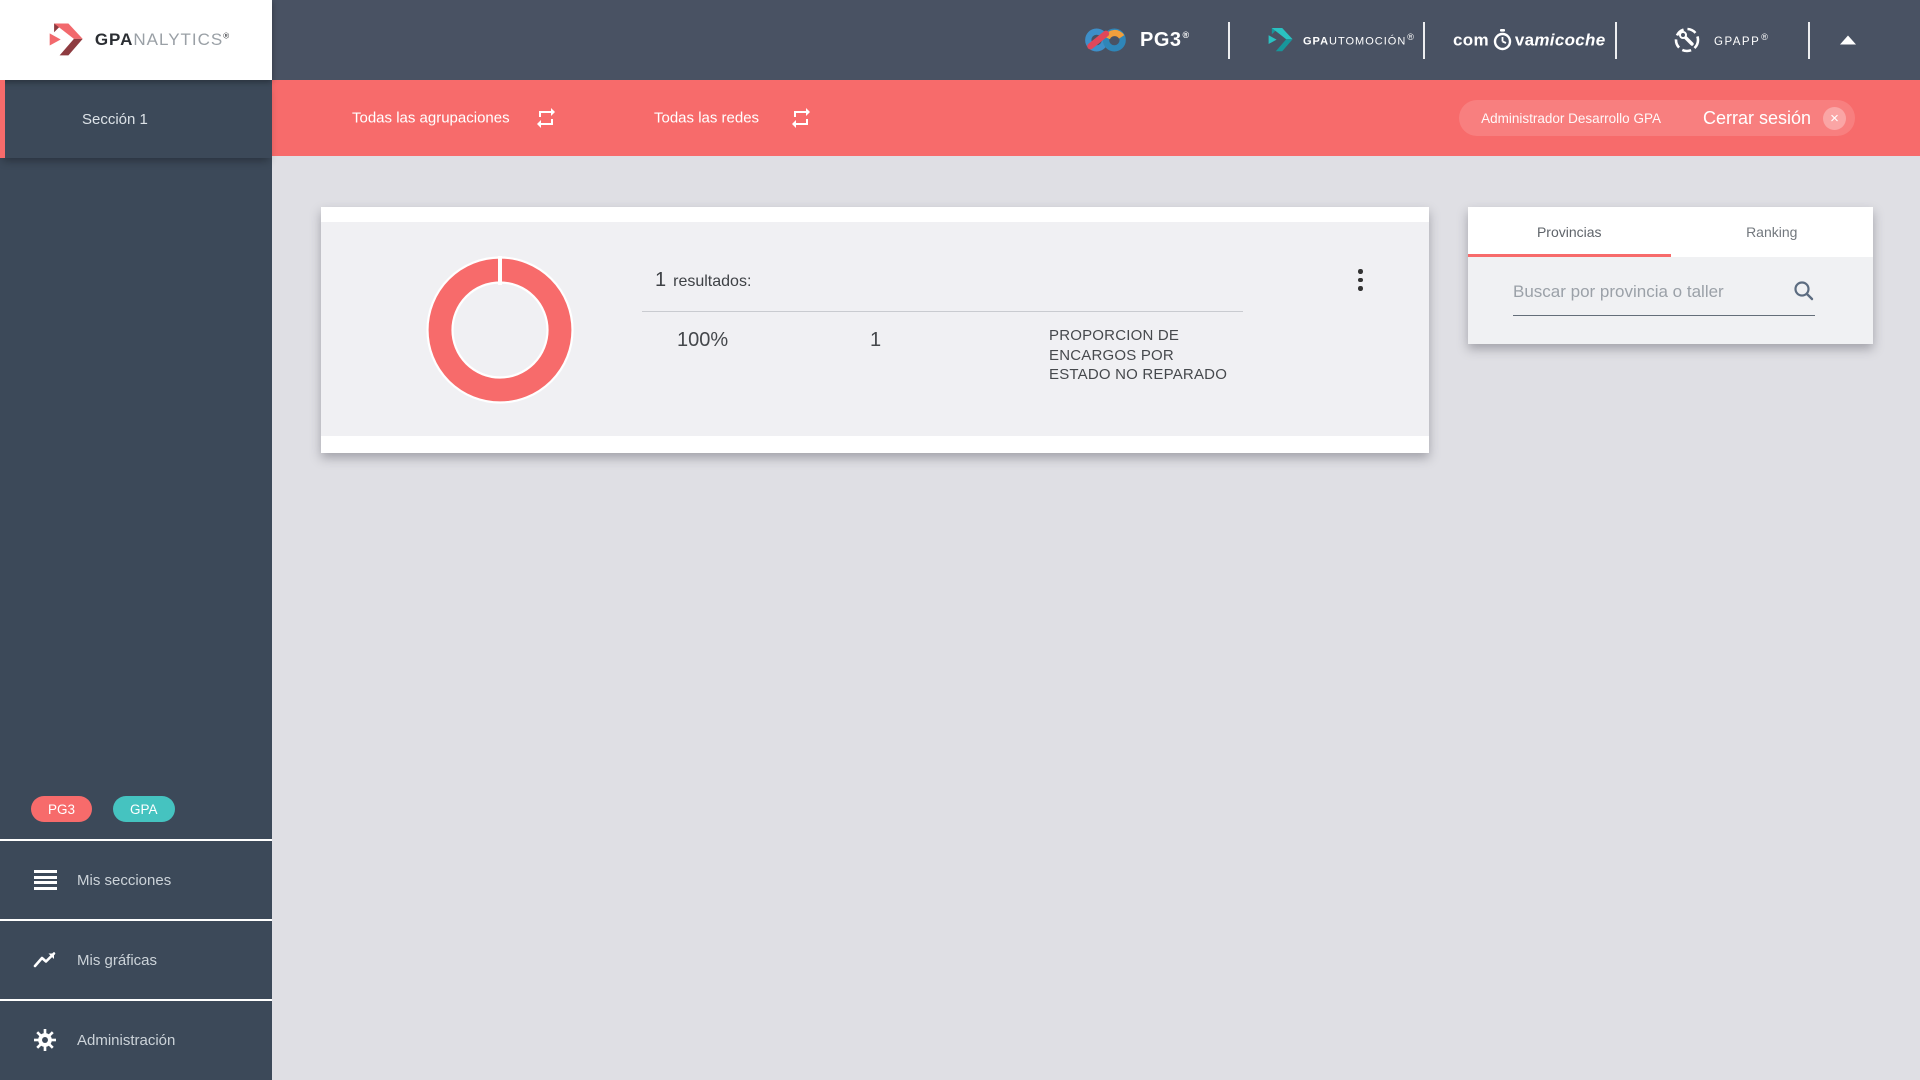 The width and height of the screenshot is (1920, 1080). What do you see at coordinates (1360, 280) in the screenshot?
I see `card-menu-button` at bounding box center [1360, 280].